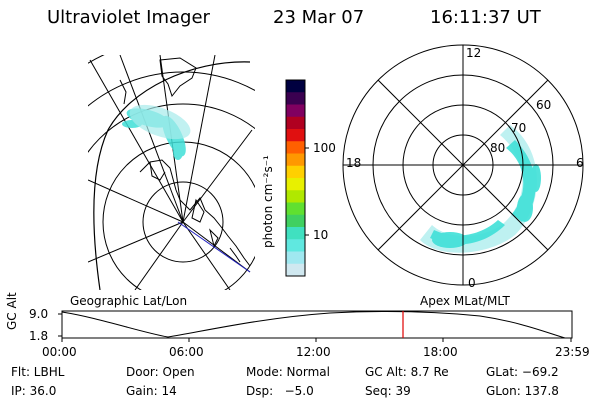 The width and height of the screenshot is (600, 400). What do you see at coordinates (485, 17) in the screenshot?
I see `time-label: 16:11:37 UT` at bounding box center [485, 17].